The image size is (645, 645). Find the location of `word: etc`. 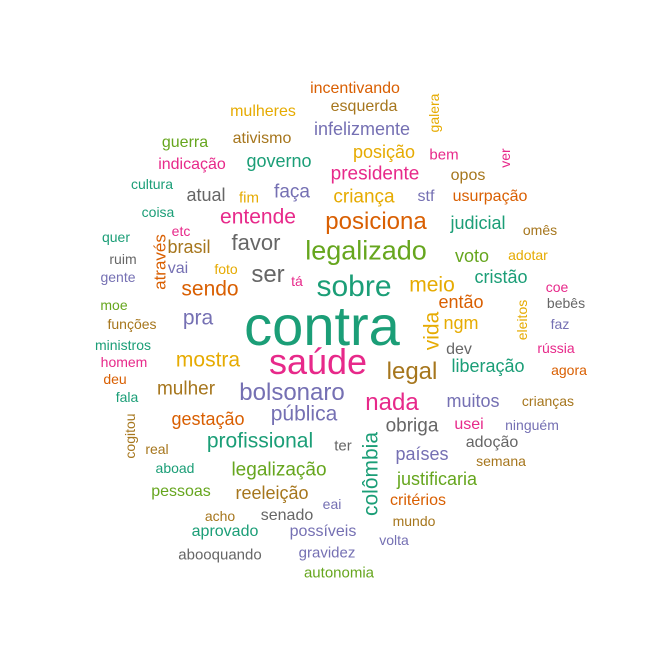

word: etc is located at coordinates (181, 231).